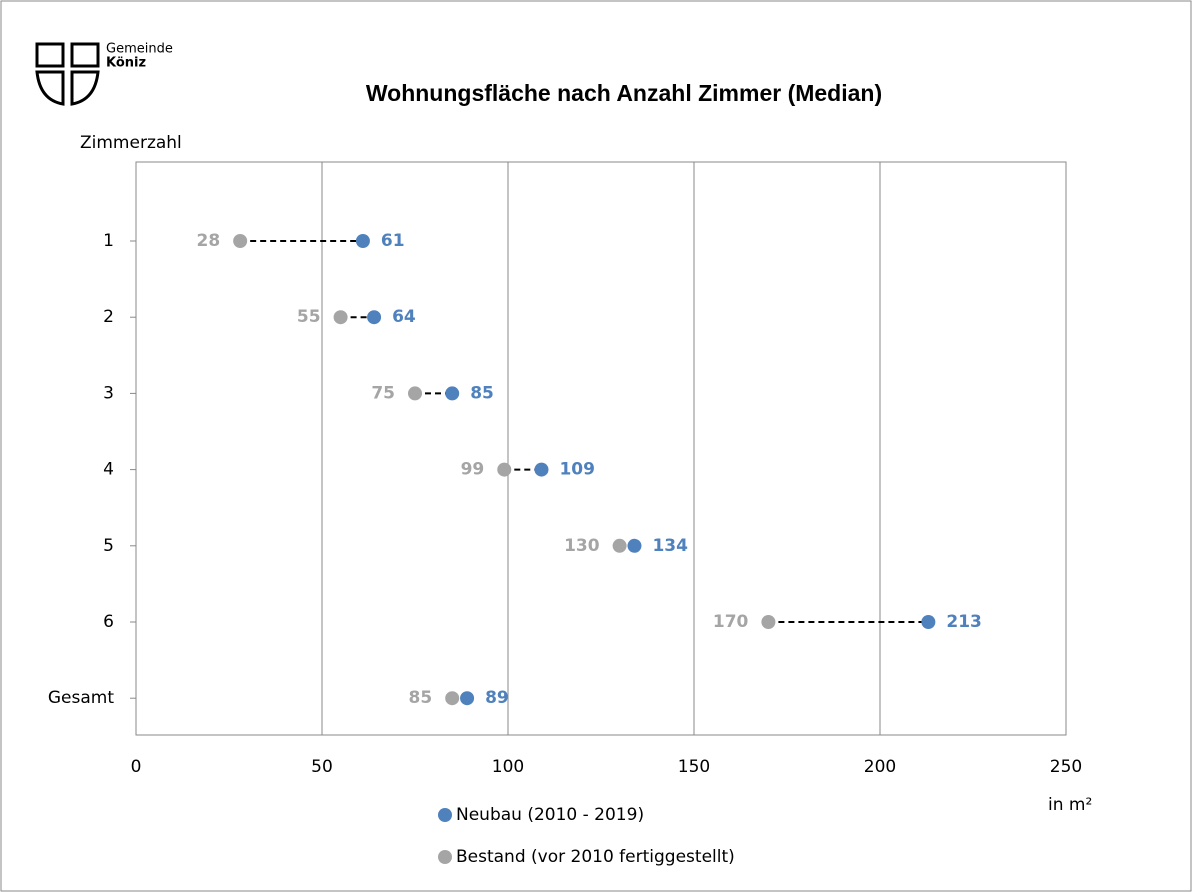 The width and height of the screenshot is (1192, 892). I want to click on y-tick-label: 5, so click(108, 546).